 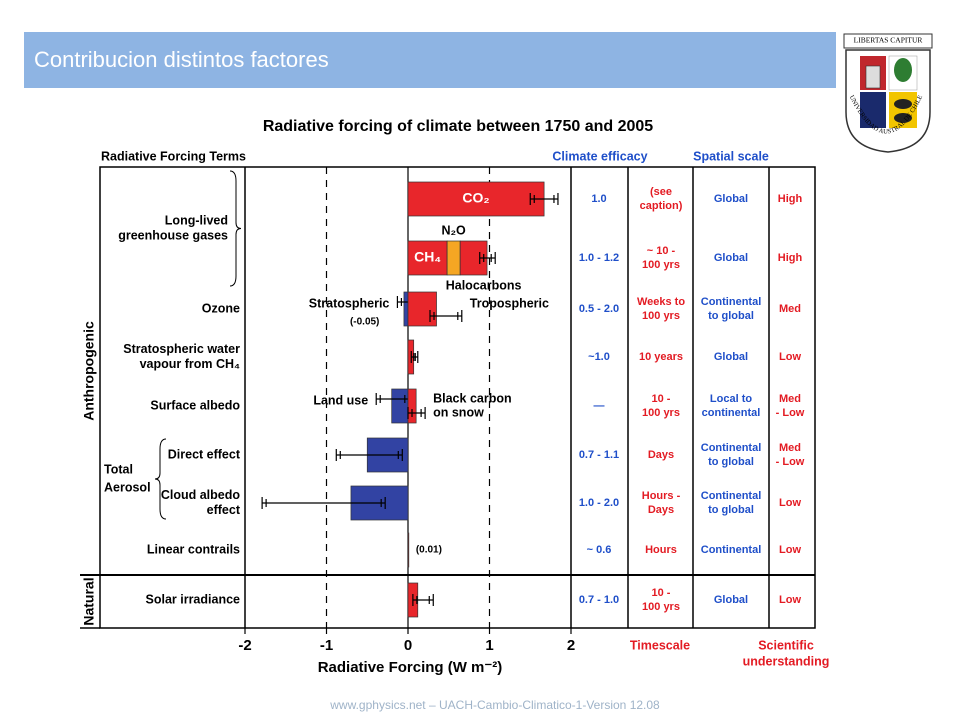 I want to click on group-label: Natural, so click(x=89, y=601).